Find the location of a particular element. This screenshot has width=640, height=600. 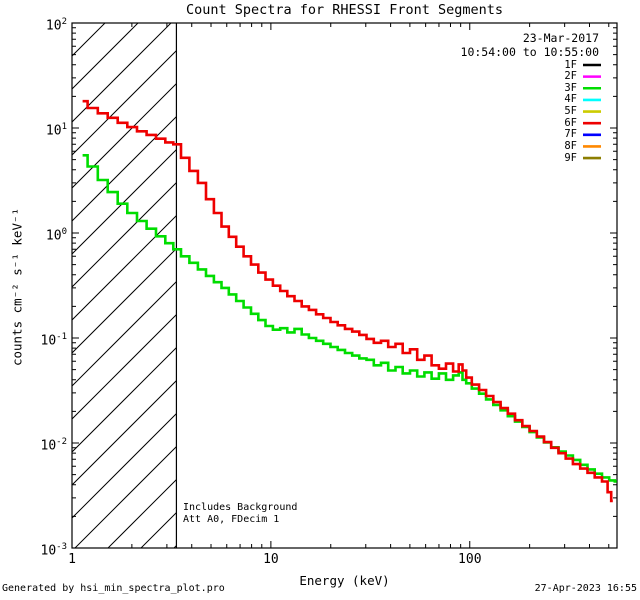

legend-label-3F: 3F is located at coordinates (570, 87).